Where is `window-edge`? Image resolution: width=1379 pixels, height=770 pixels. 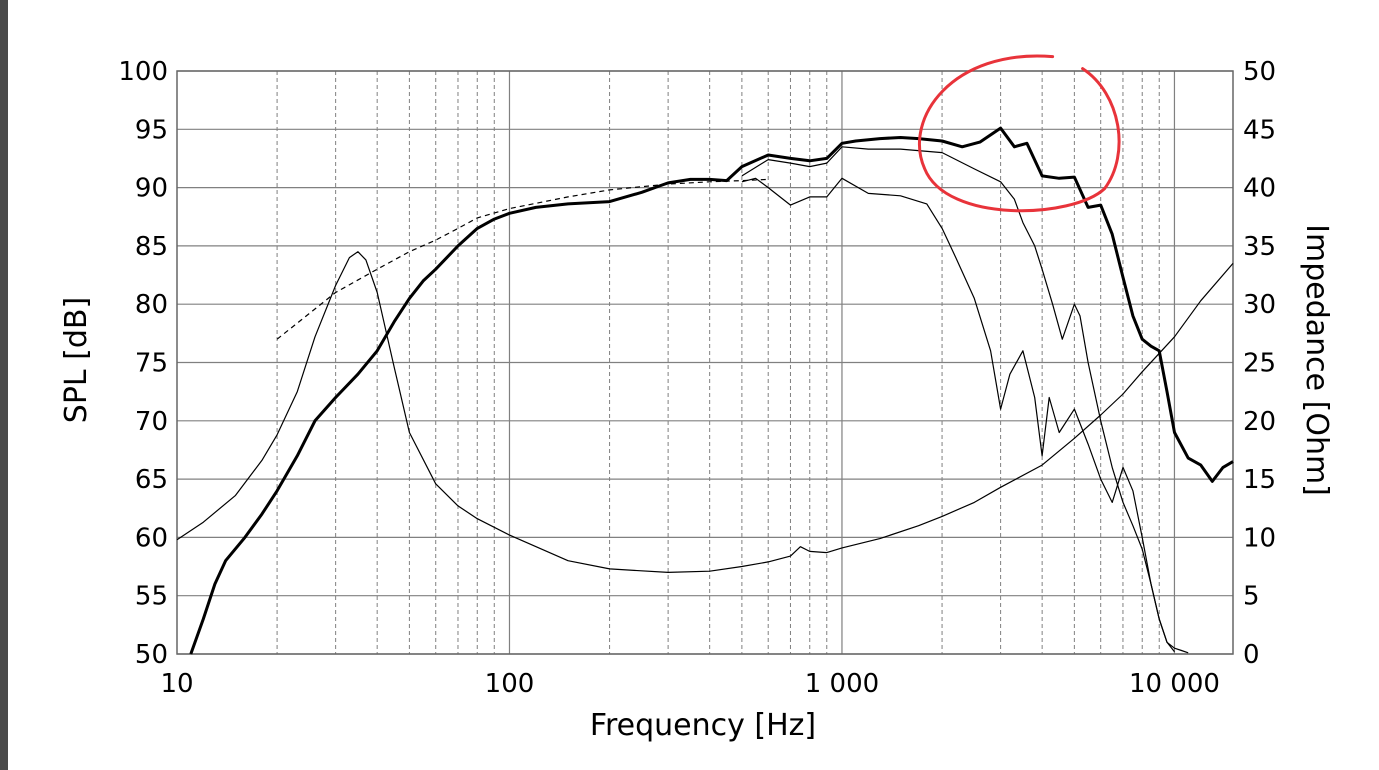
window-edge is located at coordinates (4, 385).